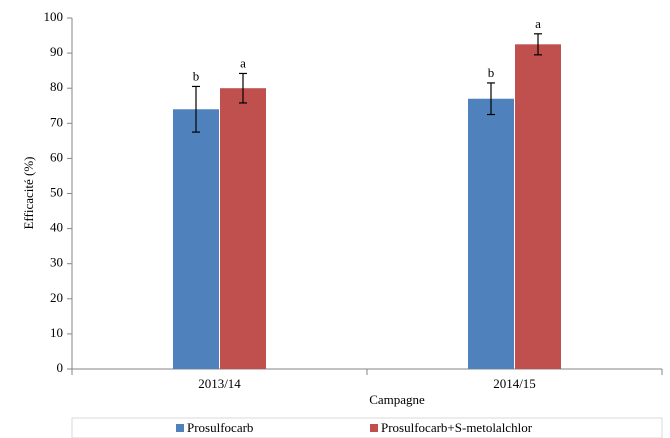 The width and height of the screenshot is (670, 438). Describe the element at coordinates (60, 367) in the screenshot. I see `y-tick-label: 0` at that location.